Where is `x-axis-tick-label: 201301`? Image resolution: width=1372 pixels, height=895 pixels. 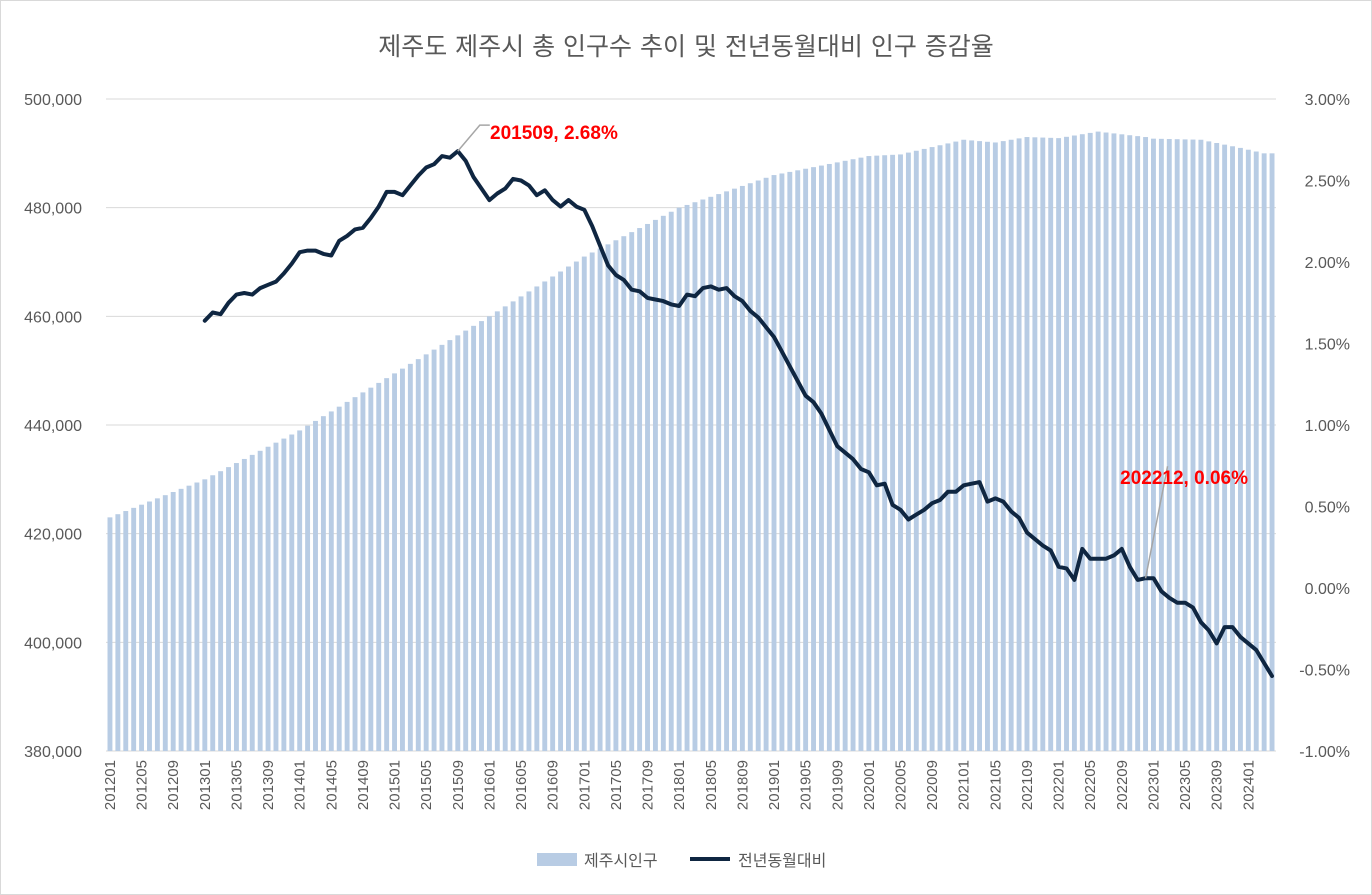
x-axis-tick-label: 201301 is located at coordinates (205, 785).